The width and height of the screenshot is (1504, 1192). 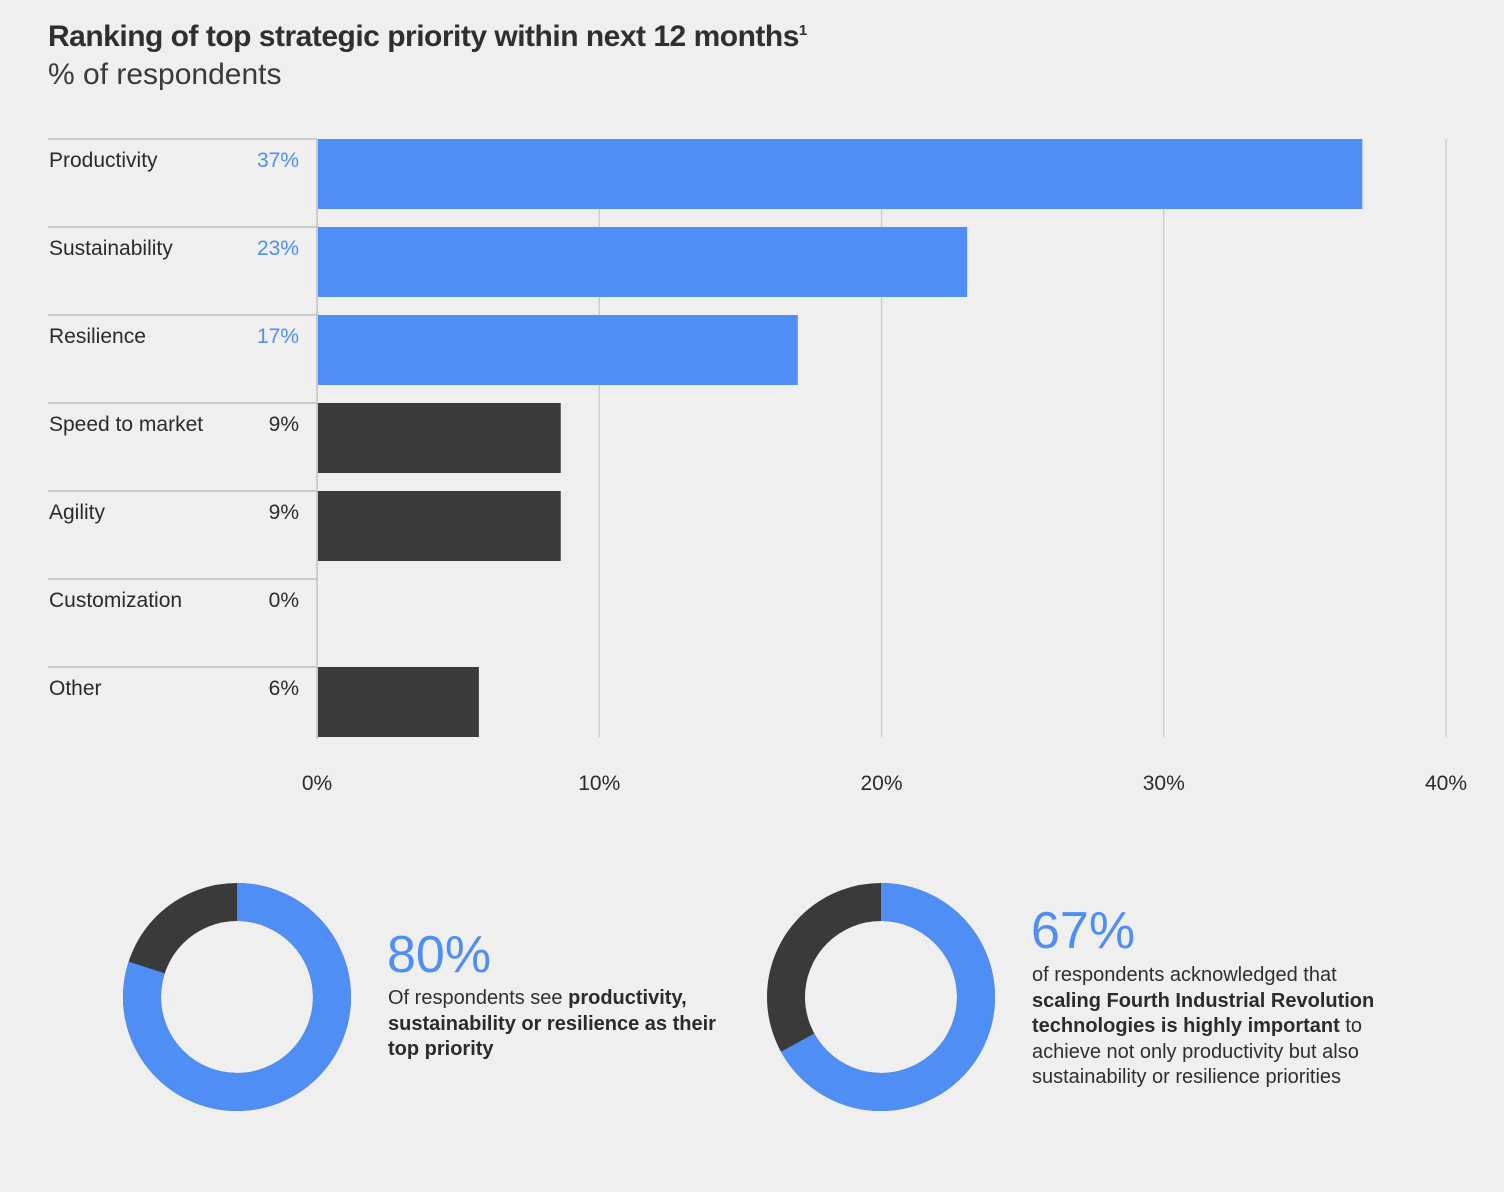 What do you see at coordinates (165, 74) in the screenshot?
I see `chart-subtitle: % of respondents` at bounding box center [165, 74].